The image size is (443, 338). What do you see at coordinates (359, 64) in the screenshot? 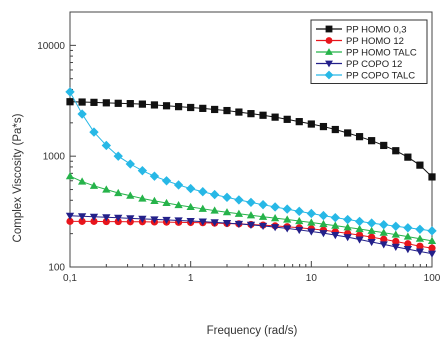
I see `legend-item: PP COPO 12` at bounding box center [359, 64].